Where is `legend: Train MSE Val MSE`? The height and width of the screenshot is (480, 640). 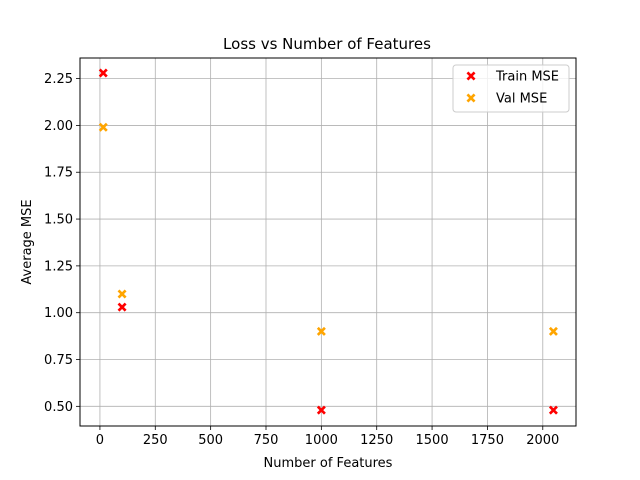
legend: Train MSE Val MSE is located at coordinates (511, 88).